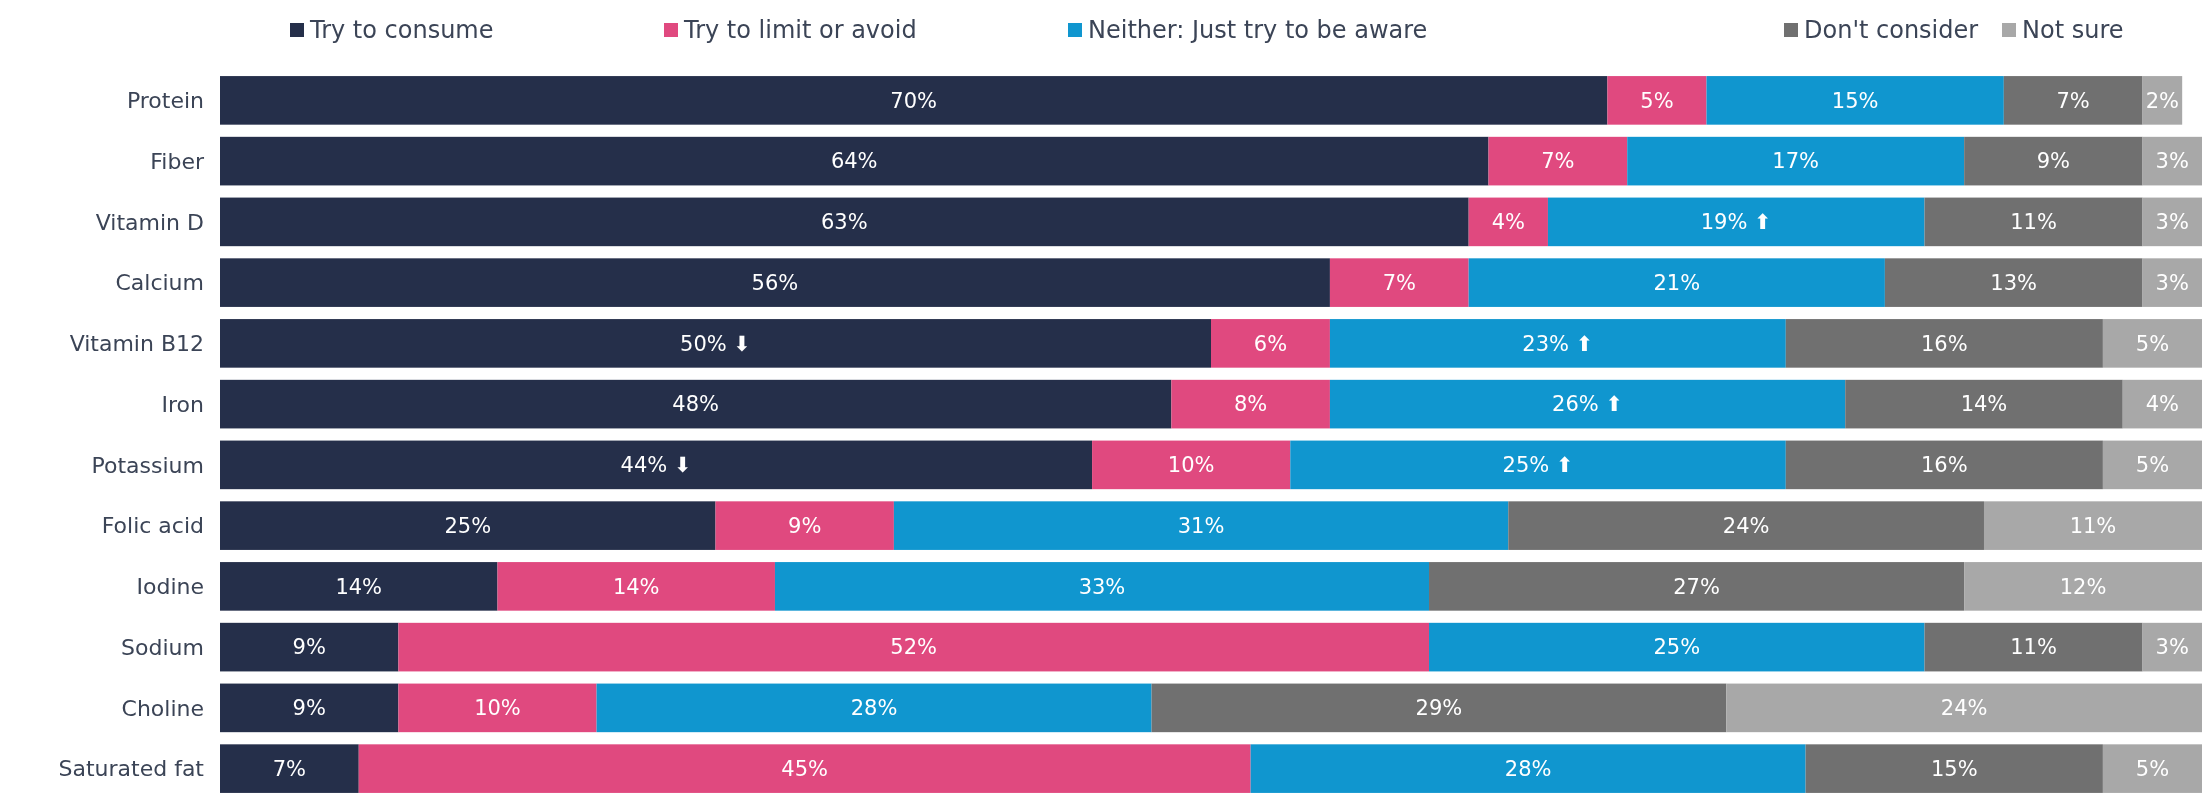 Image resolution: width=2202 pixels, height=799 pixels. I want to click on legend-label: Try to consume, so click(401, 30).